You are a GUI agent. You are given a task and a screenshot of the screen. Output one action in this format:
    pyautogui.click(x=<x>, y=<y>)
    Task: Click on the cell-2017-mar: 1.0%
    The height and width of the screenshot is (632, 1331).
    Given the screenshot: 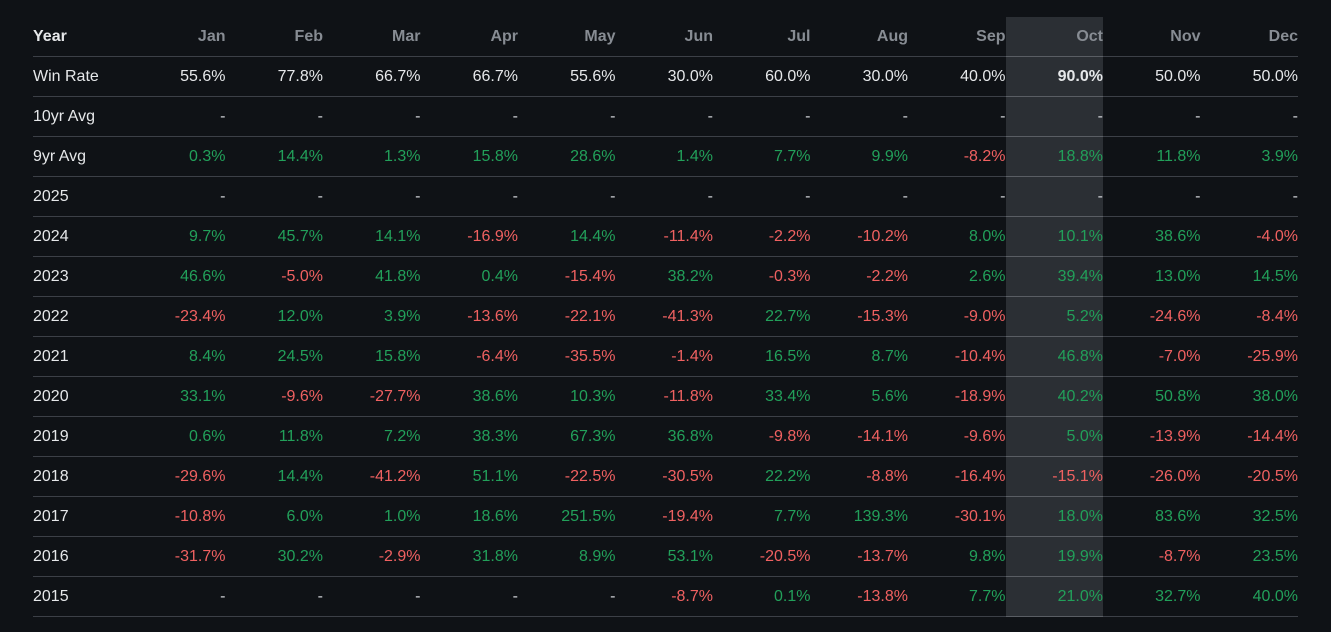 What is the action you would take?
    pyautogui.click(x=372, y=516)
    